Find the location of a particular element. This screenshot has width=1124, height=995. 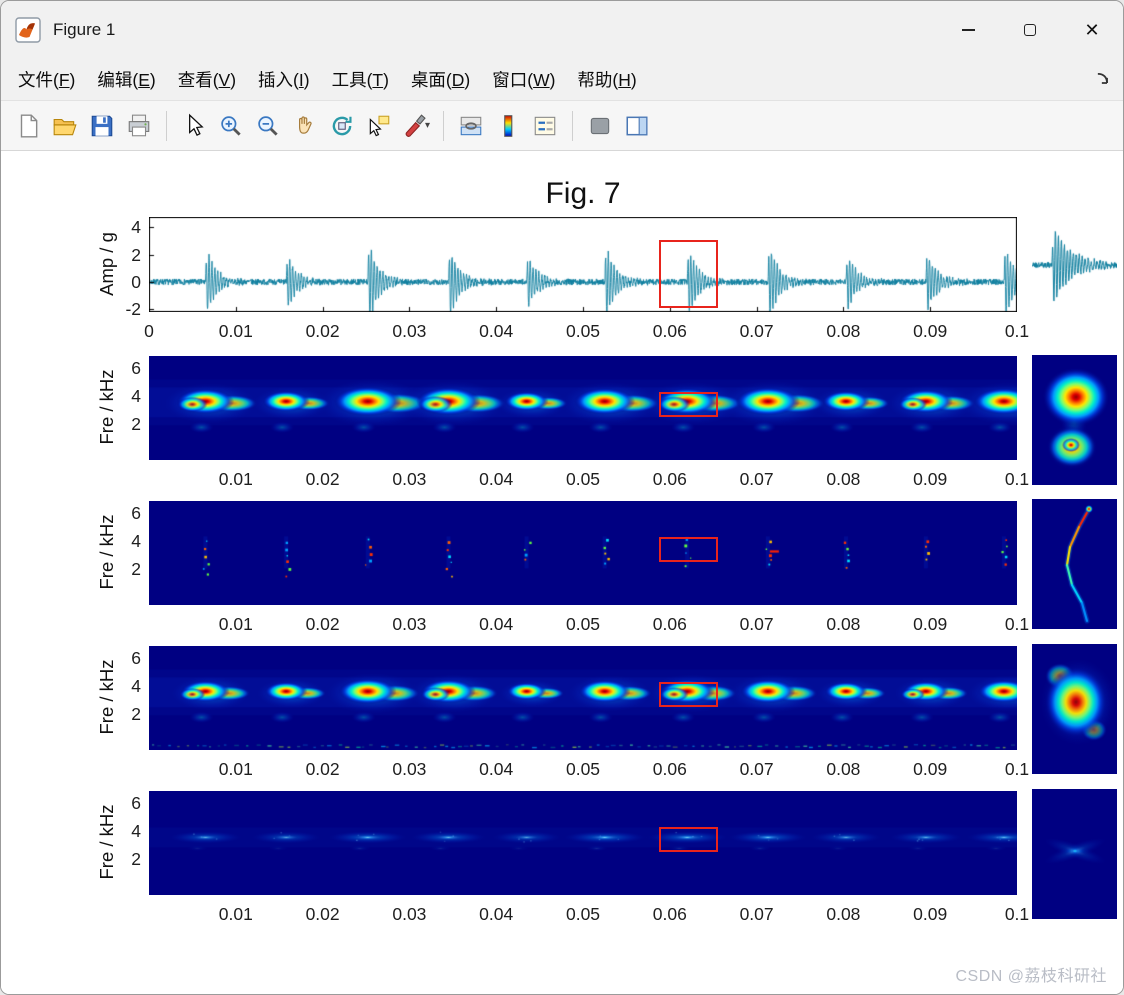

menu-key: F is located at coordinates (64, 80).